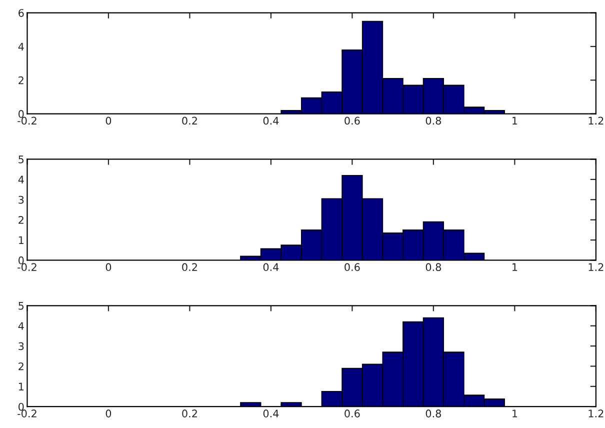  I want to click on y-tick-label: 6, so click(21, 13).